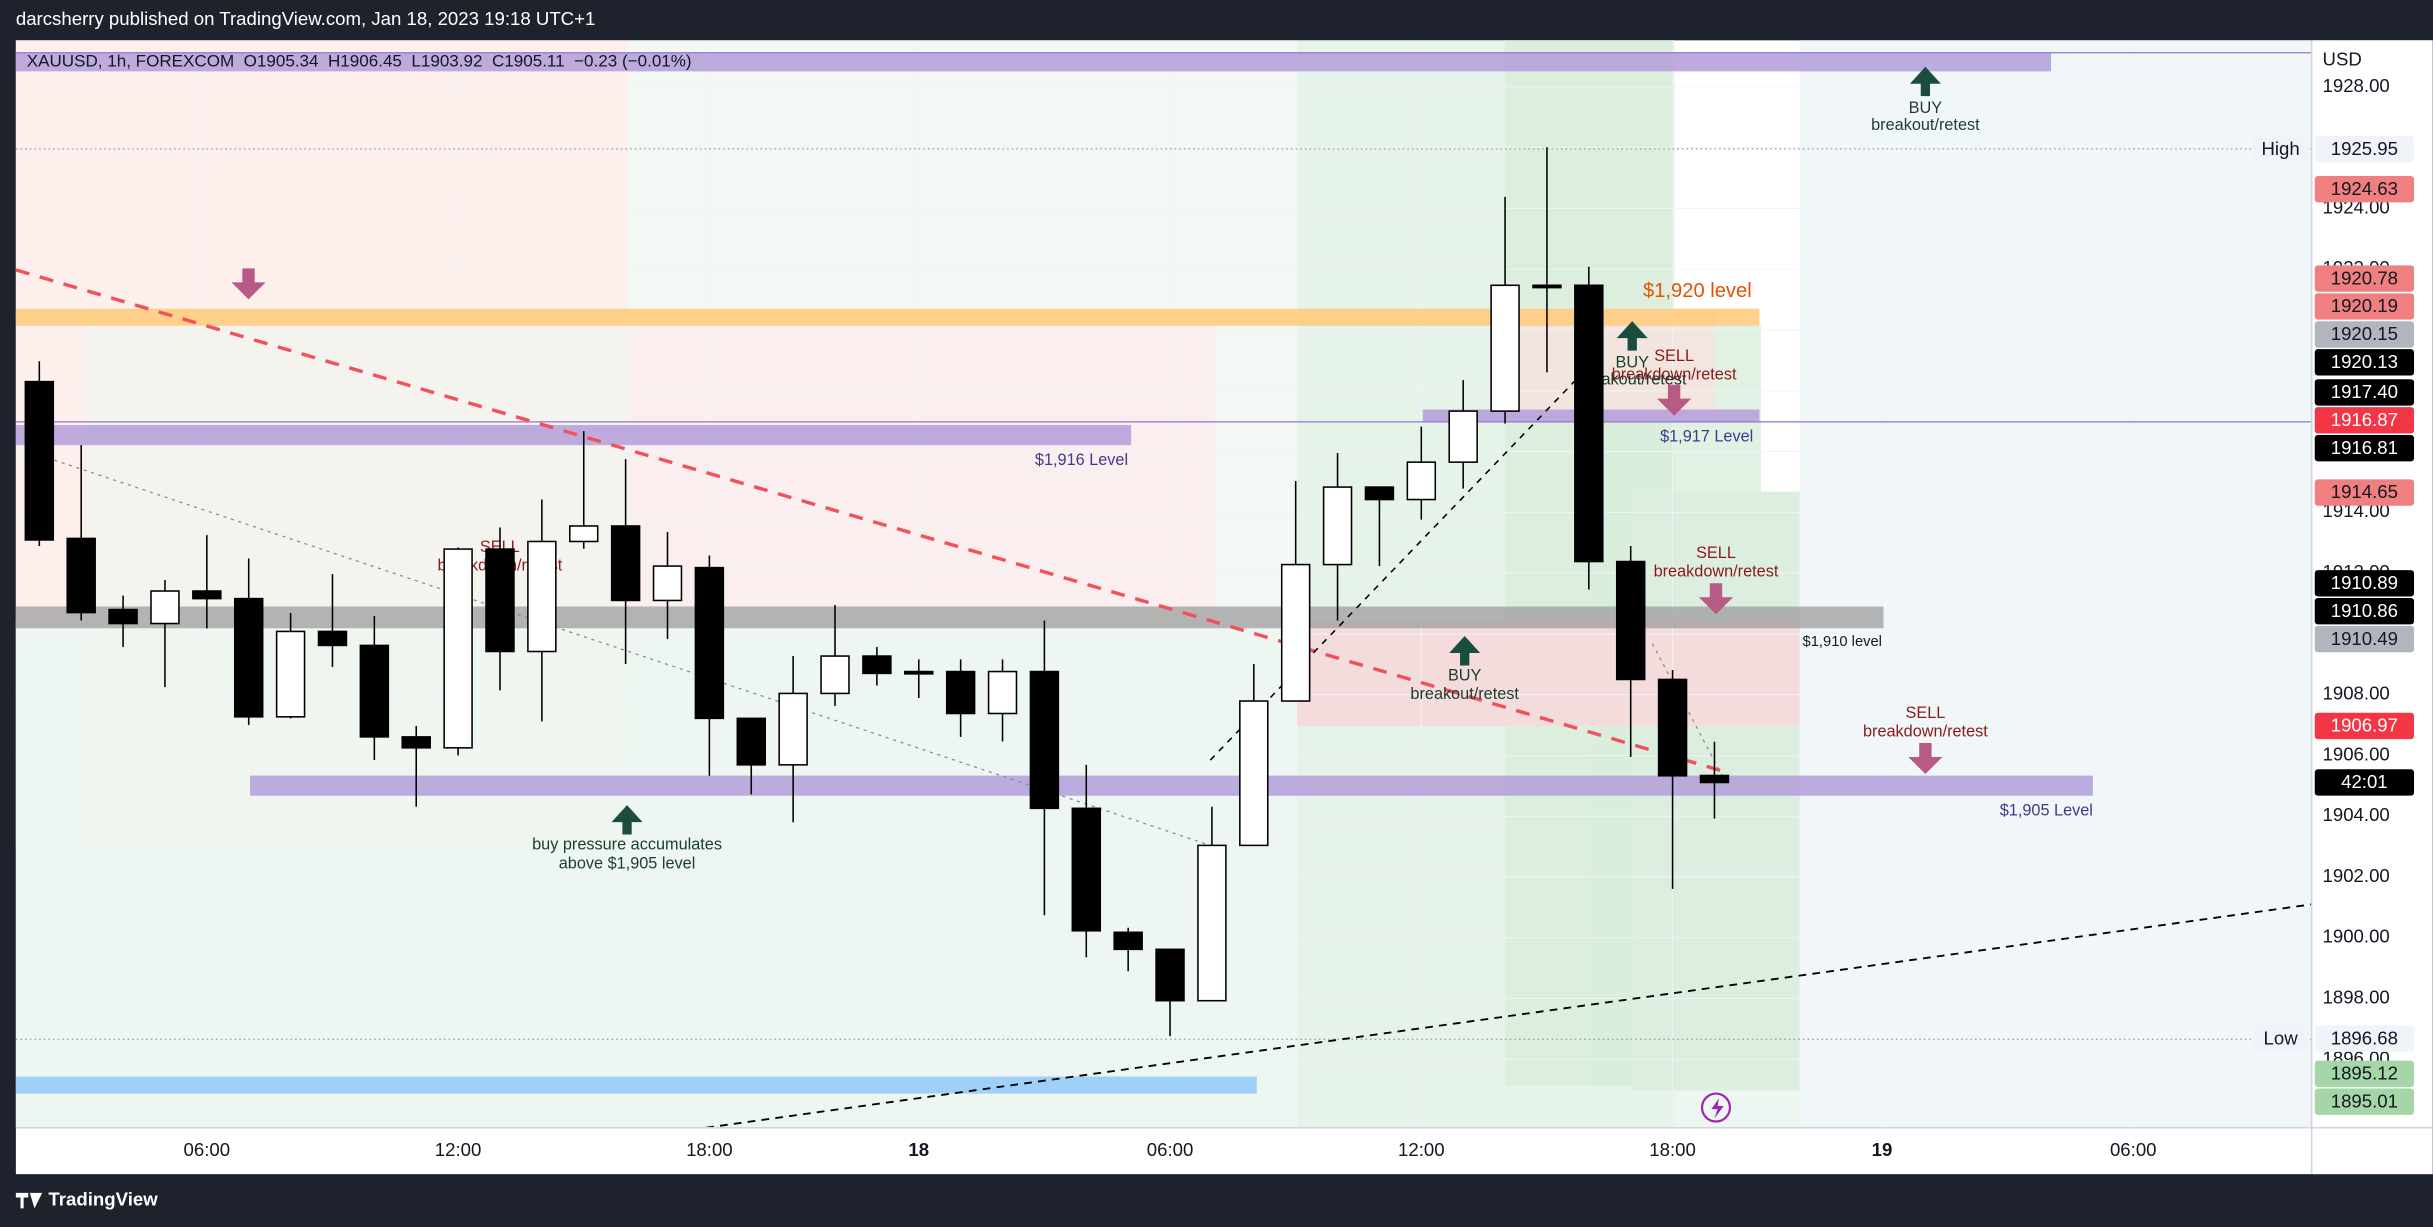  What do you see at coordinates (2364, 277) in the screenshot?
I see `price-label: 1920.78` at bounding box center [2364, 277].